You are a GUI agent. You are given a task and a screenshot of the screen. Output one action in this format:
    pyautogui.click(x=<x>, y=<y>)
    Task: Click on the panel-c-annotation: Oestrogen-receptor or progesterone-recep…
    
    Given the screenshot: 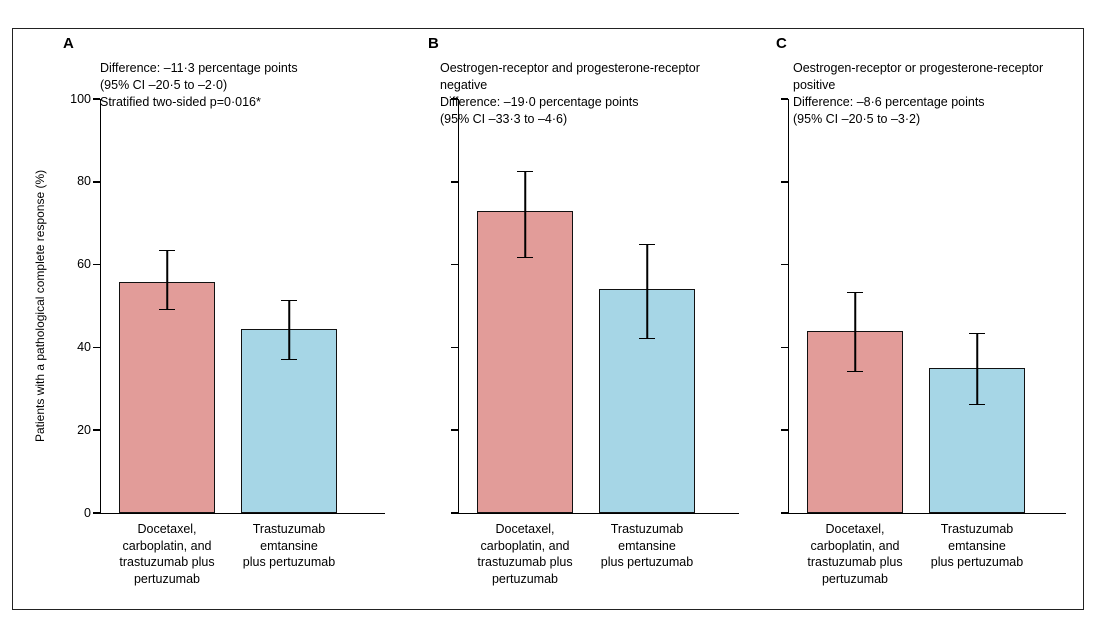 What is the action you would take?
    pyautogui.click(x=918, y=93)
    